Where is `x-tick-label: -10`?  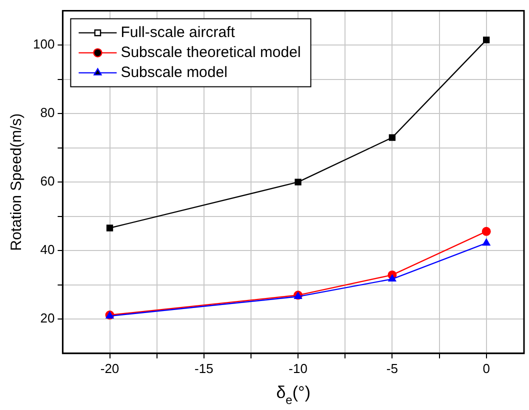 x-tick-label: -10 is located at coordinates (298, 368).